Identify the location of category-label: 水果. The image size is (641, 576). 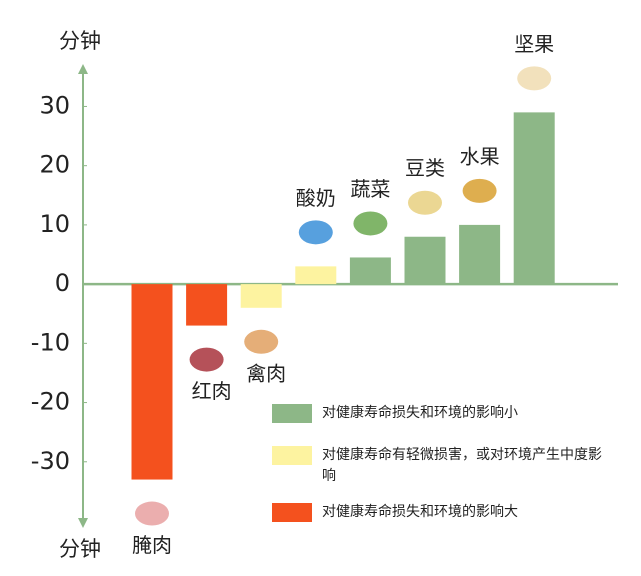
(480, 156).